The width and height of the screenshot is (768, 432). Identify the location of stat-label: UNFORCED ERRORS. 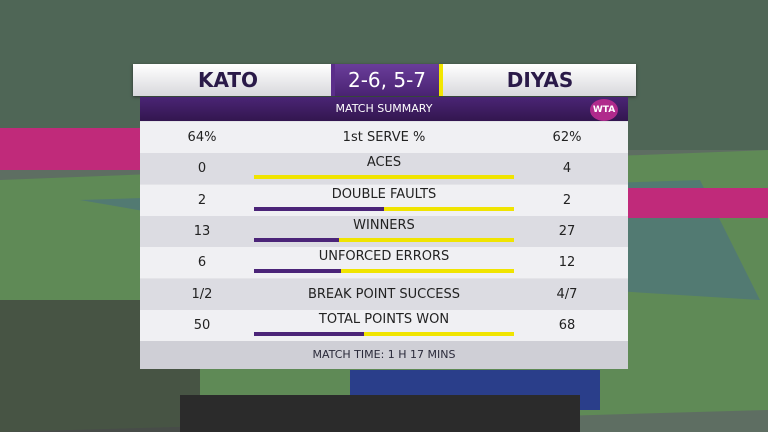
(384, 257).